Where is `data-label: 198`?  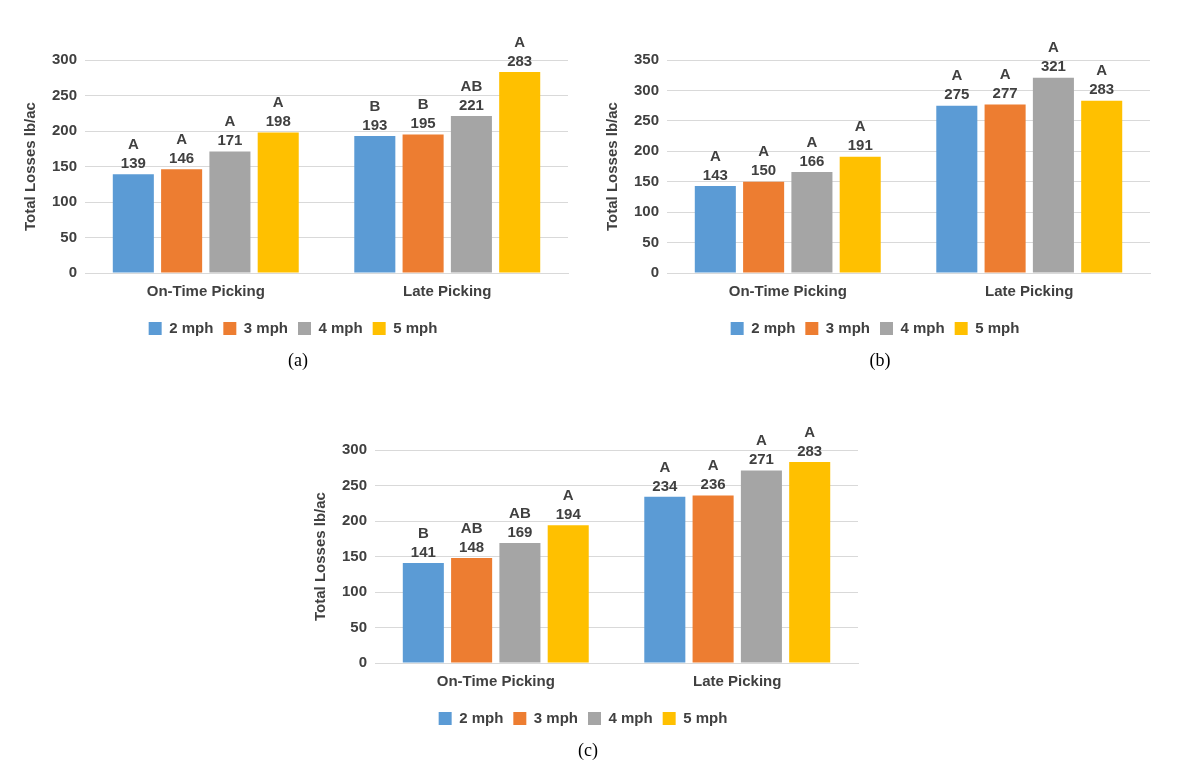
data-label: 198 is located at coordinates (278, 121).